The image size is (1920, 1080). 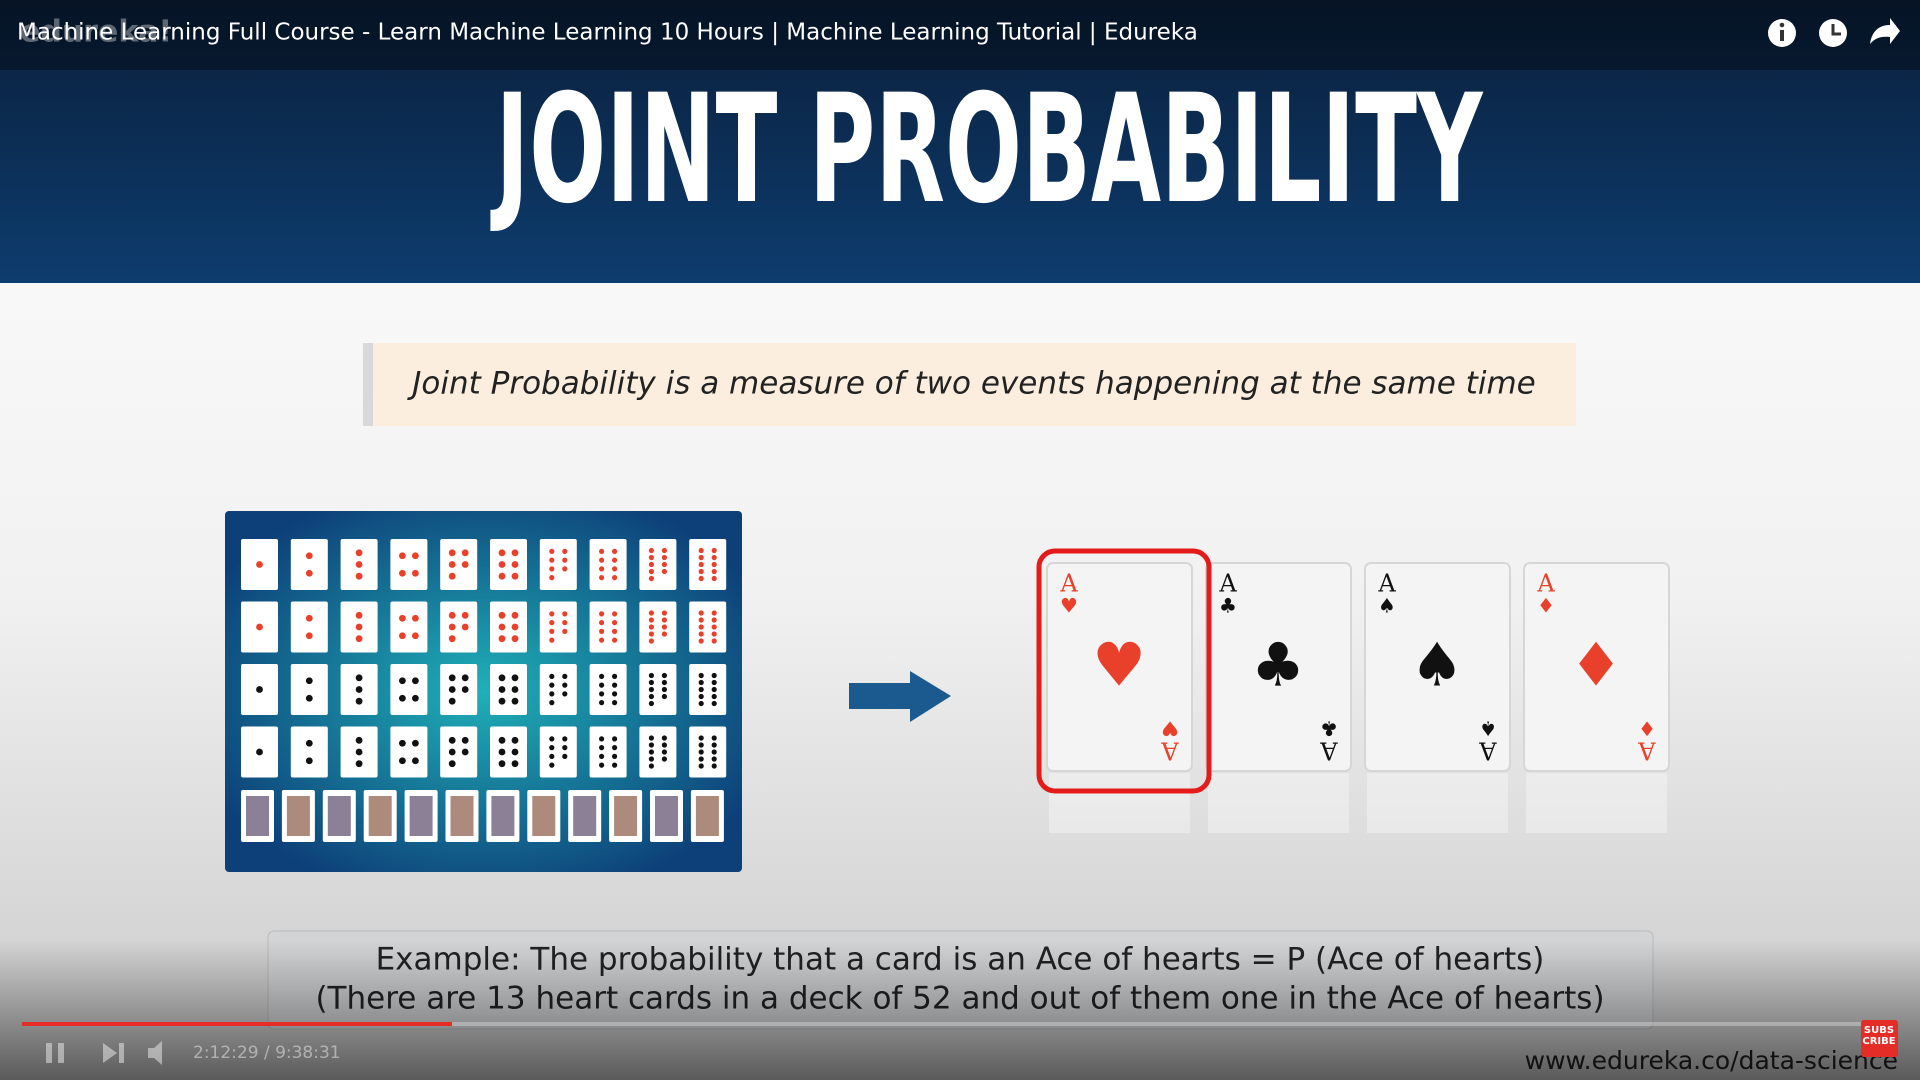 What do you see at coordinates (1782, 33) in the screenshot?
I see `info-icon` at bounding box center [1782, 33].